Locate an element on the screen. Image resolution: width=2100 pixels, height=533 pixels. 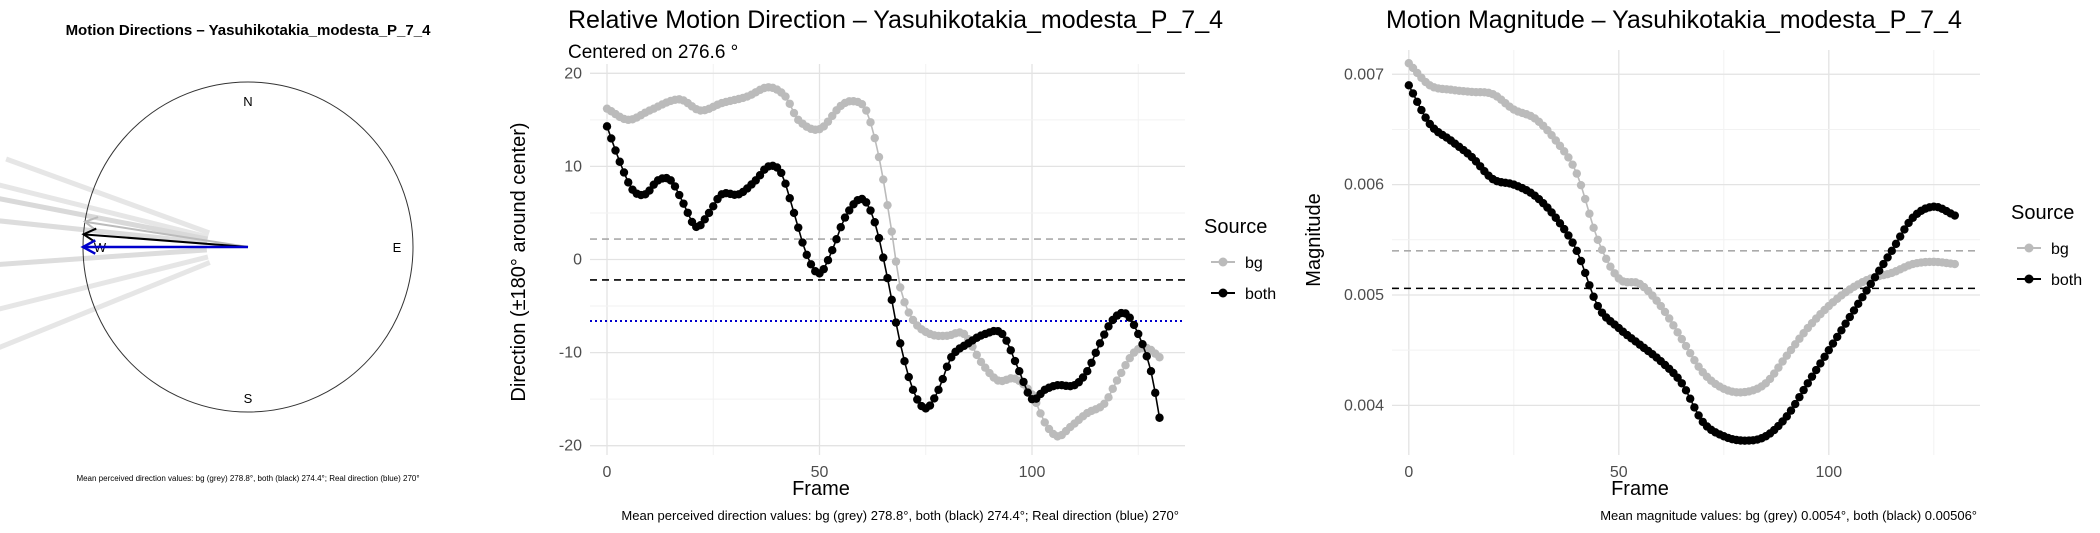
series-line-both is located at coordinates (883, 272).